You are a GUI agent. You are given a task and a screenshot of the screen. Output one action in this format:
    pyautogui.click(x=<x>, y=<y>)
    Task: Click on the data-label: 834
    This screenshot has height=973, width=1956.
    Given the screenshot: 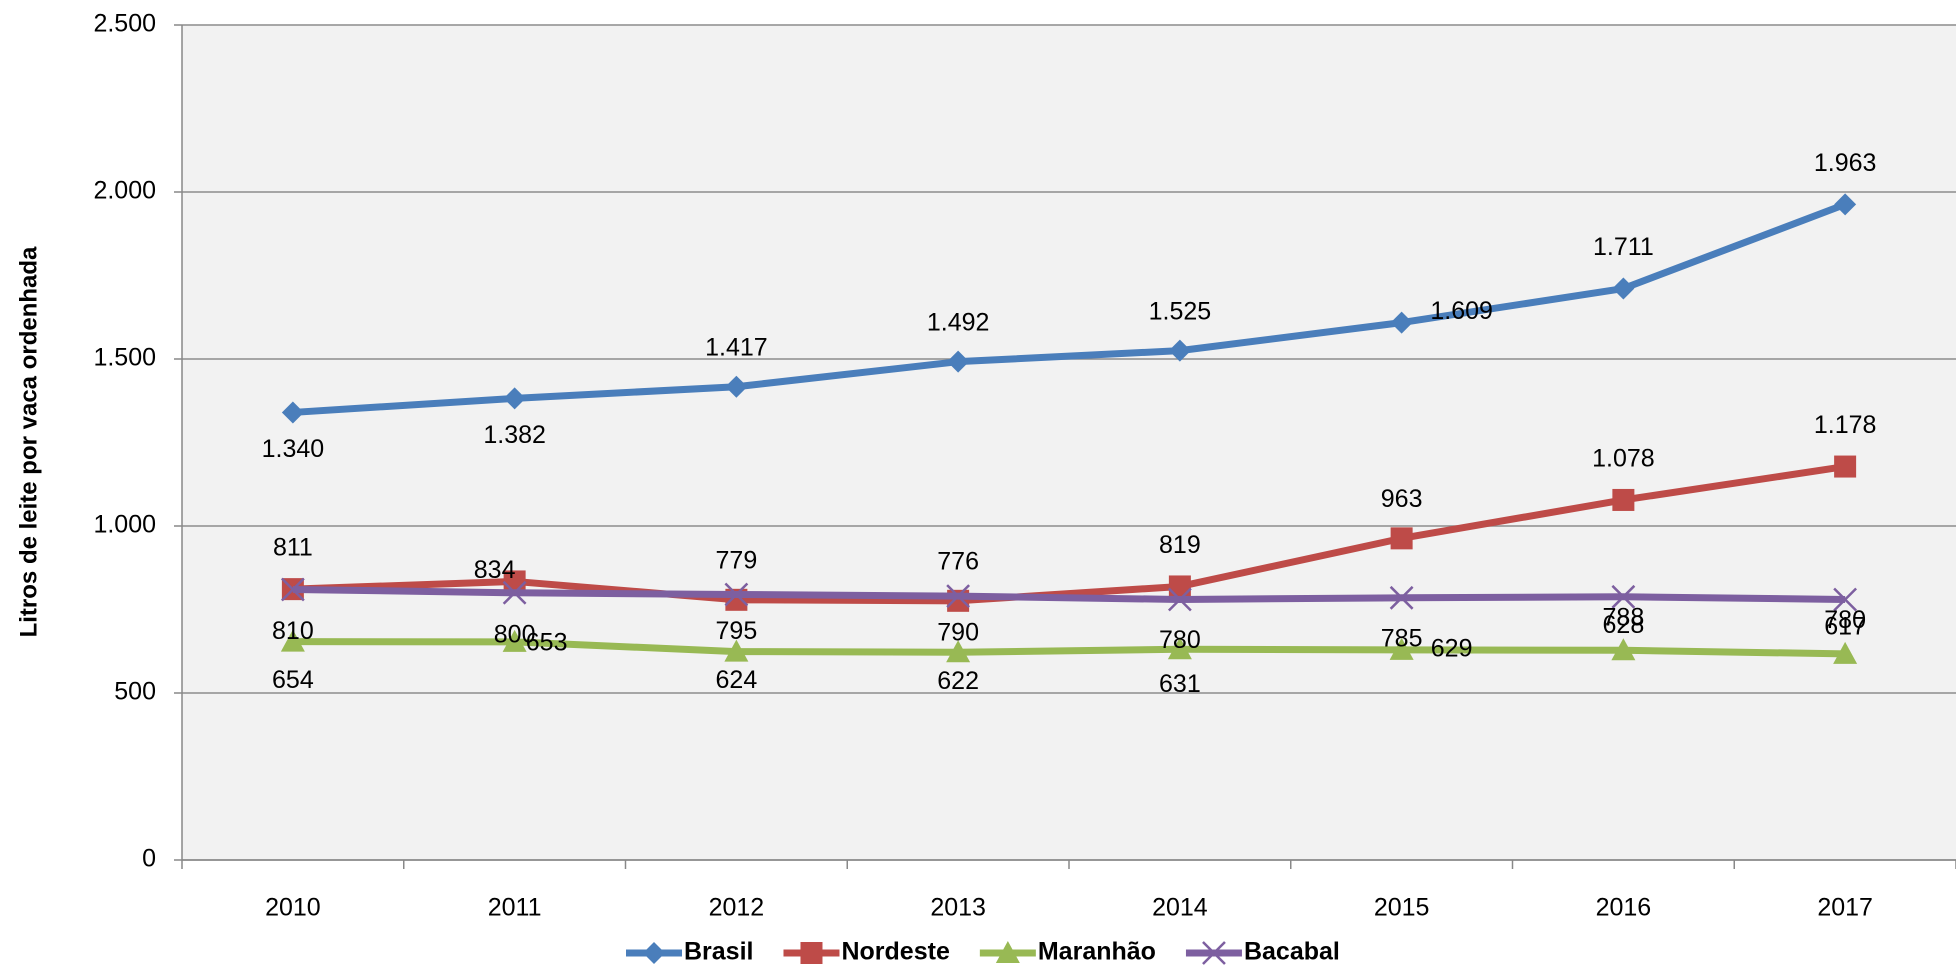 What is the action you would take?
    pyautogui.click(x=495, y=570)
    